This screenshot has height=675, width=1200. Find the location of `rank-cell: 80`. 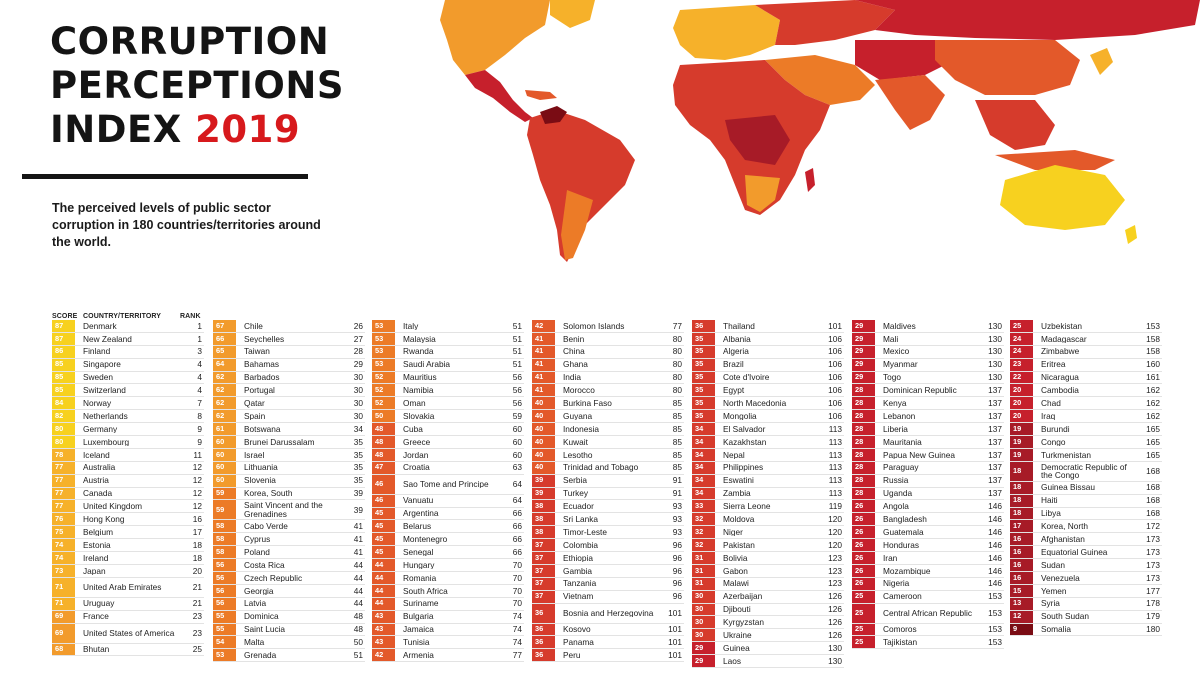

rank-cell: 80 is located at coordinates (677, 338).